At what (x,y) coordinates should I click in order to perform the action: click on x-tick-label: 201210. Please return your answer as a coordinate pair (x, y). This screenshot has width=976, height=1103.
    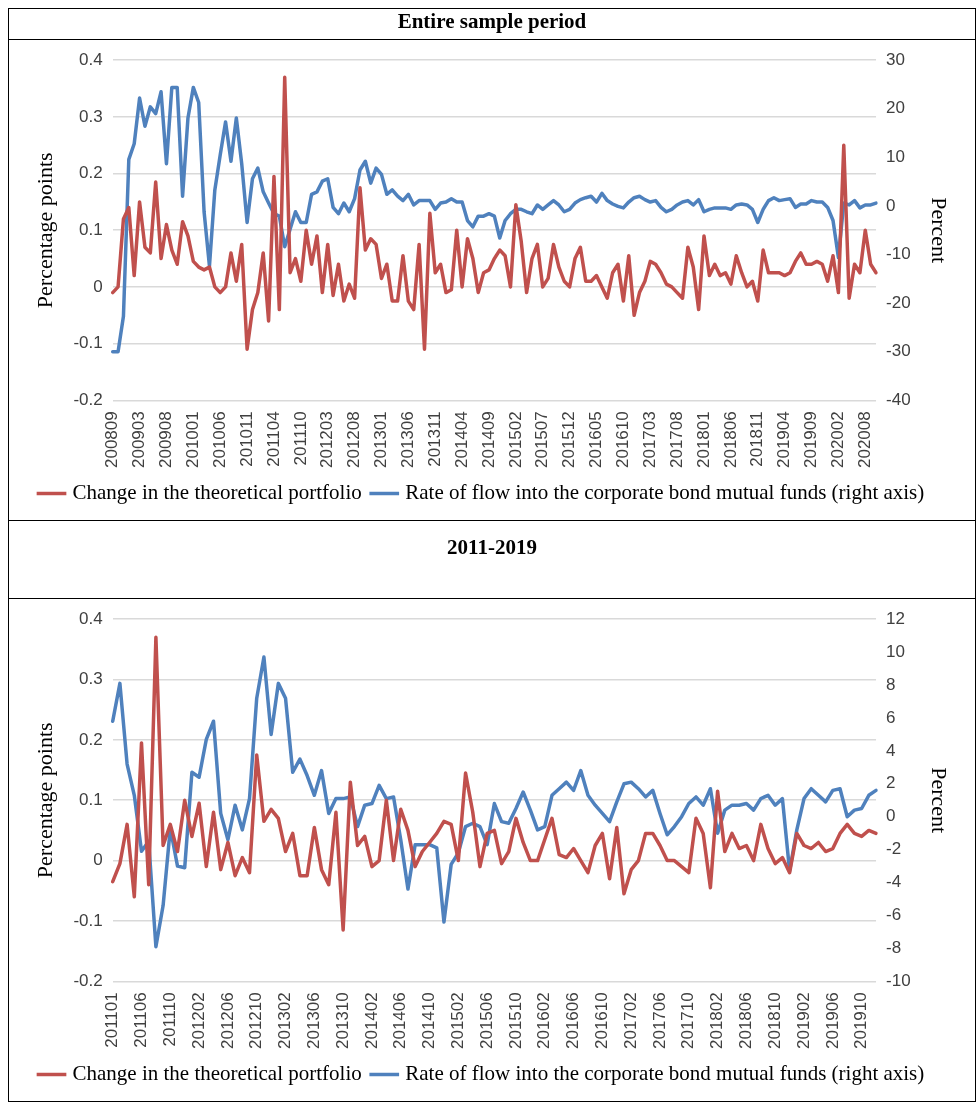
    Looking at the image, I should click on (256, 1021).